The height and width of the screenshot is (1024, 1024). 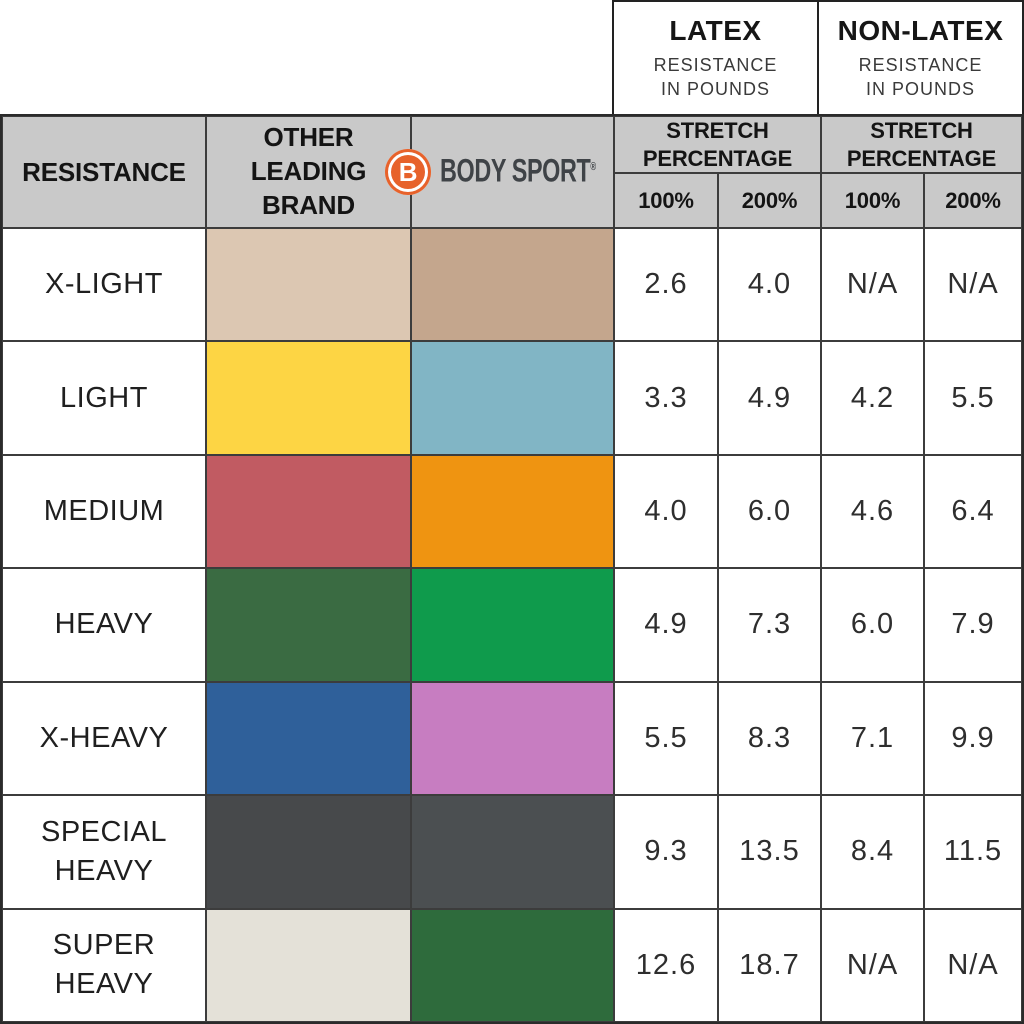 I want to click on latex-header-cell: LATEX RESISTANCE IN POUNDS, so click(x=715, y=57).